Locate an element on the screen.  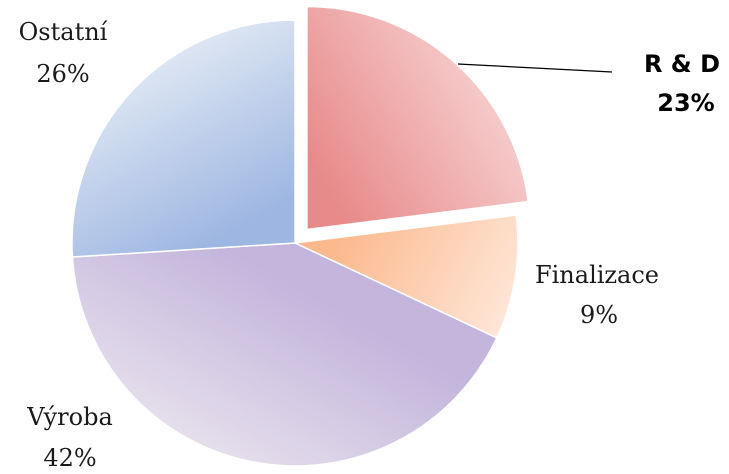
rd-leader-line is located at coordinates (535, 68).